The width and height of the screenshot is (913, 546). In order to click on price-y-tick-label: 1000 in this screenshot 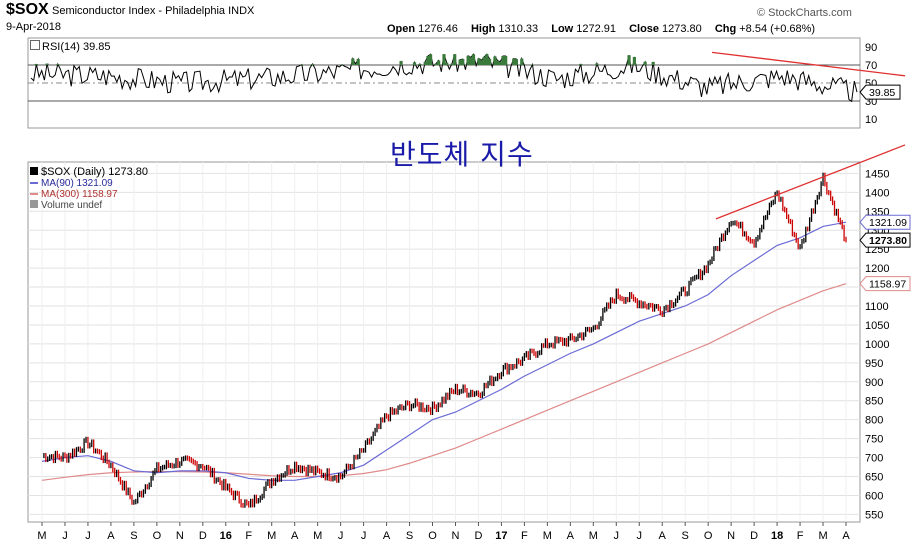, I will do `click(877, 345)`.